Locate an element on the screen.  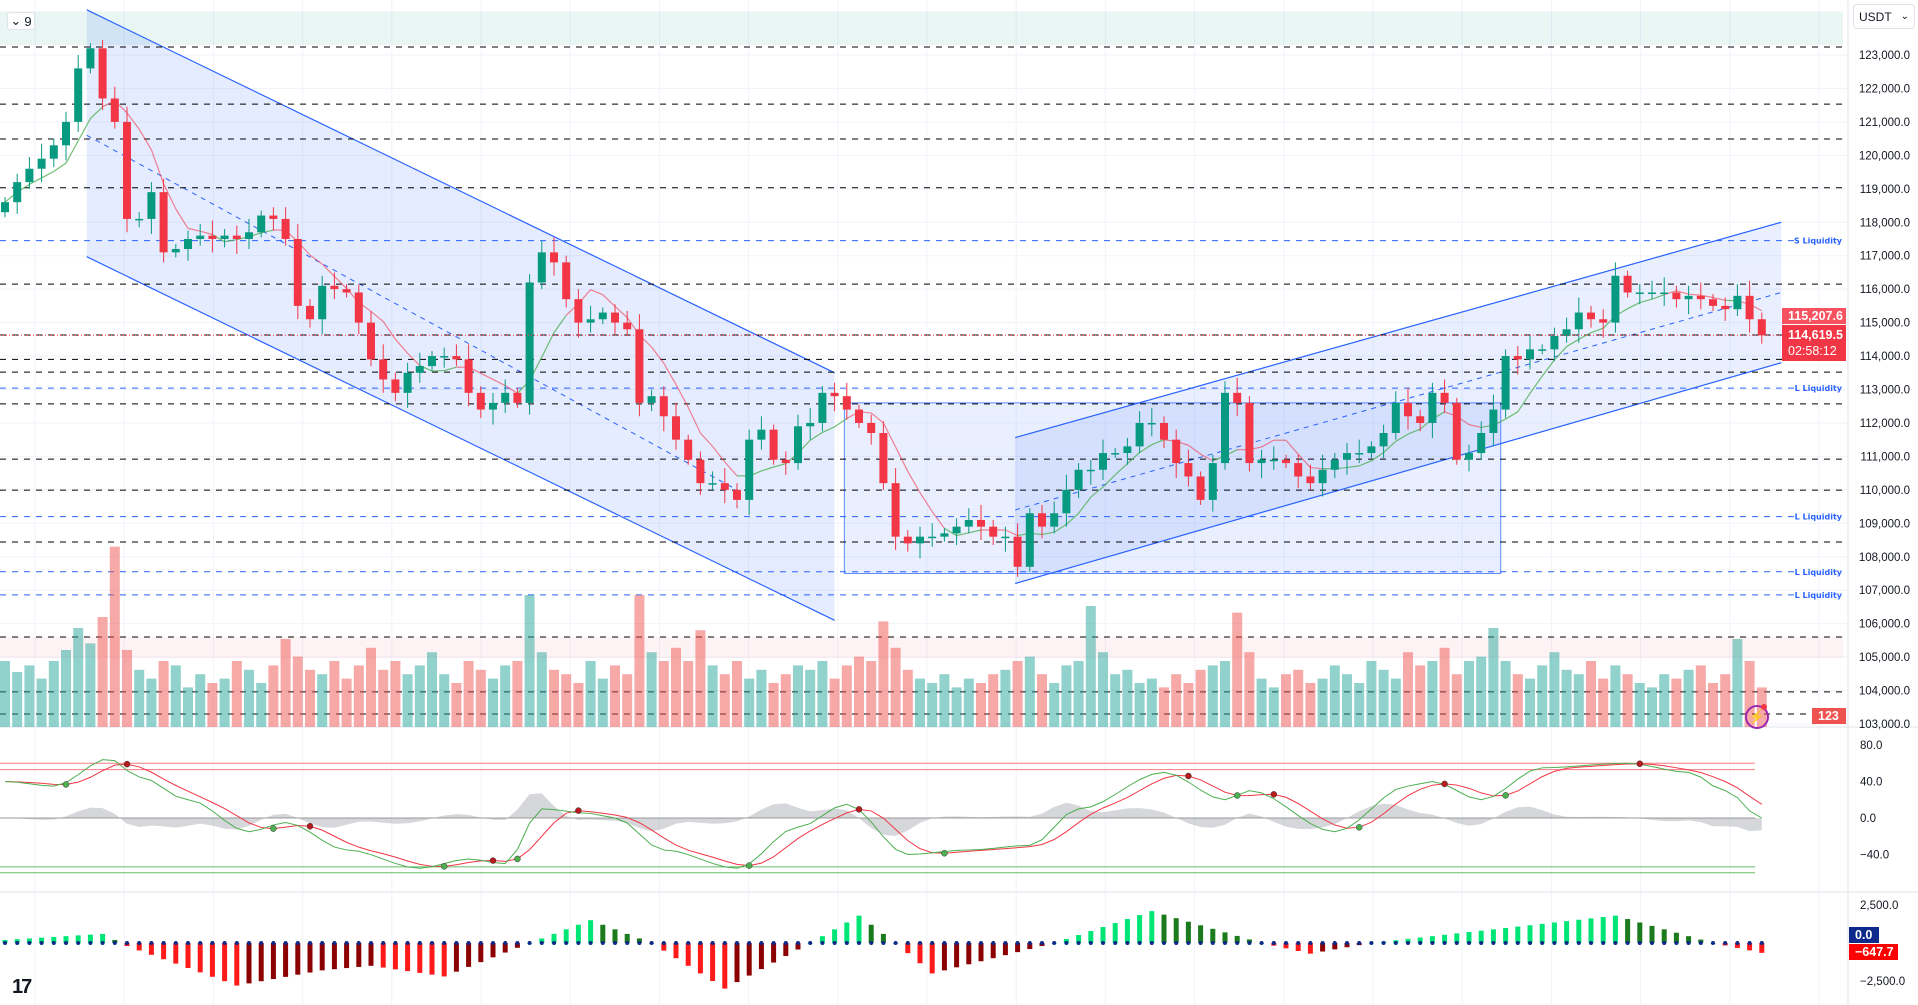
lightning-icon: ⚡ is located at coordinates (1757, 717).